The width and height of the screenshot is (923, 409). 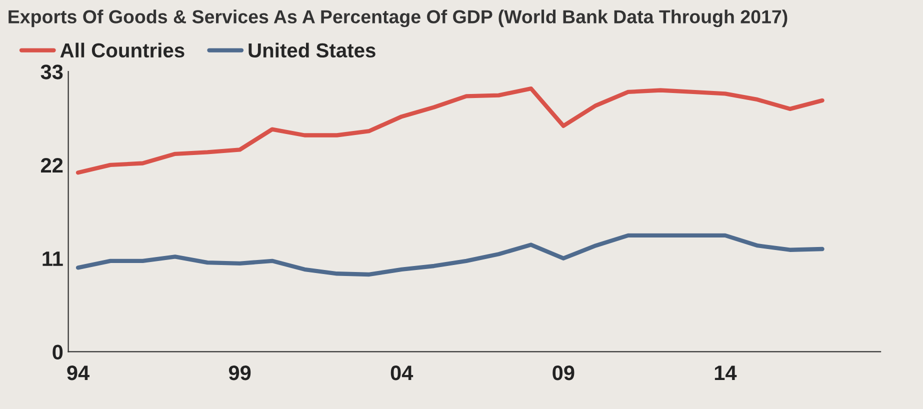 What do you see at coordinates (57, 352) in the screenshot?
I see `y-tick-label: 0` at bounding box center [57, 352].